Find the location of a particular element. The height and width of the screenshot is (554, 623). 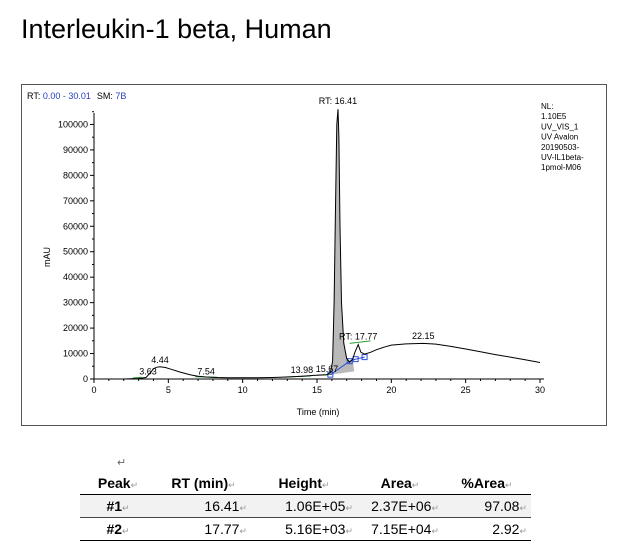

peak-label: RT: 16.41 is located at coordinates (338, 101).